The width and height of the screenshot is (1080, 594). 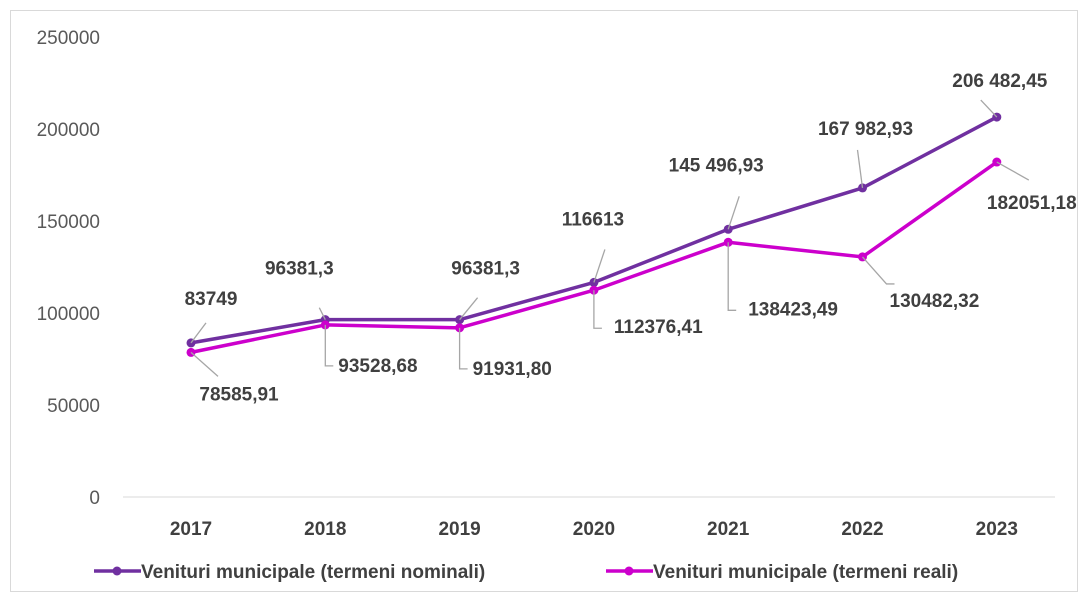 I want to click on legend-label-2: Venituri municipale (termeni reali), so click(x=805, y=572).